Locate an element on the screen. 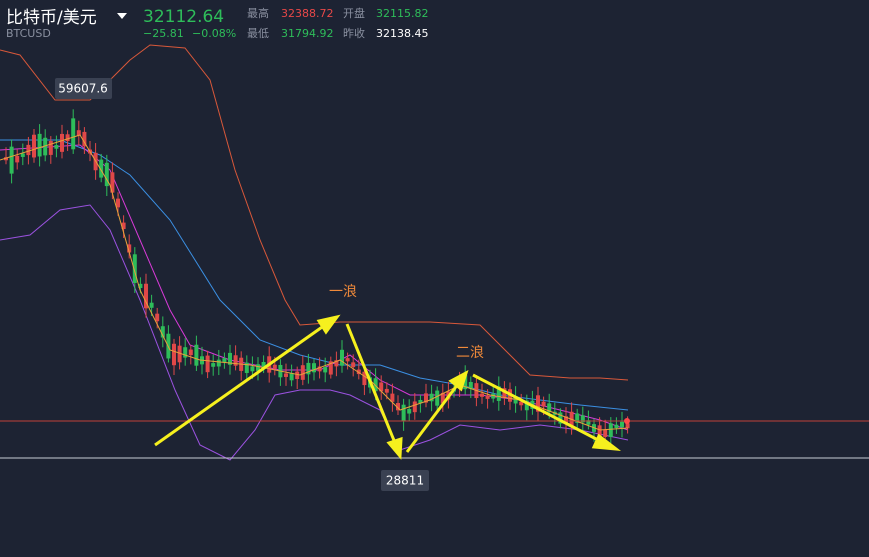 The image size is (869, 557). label-box is located at coordinates (83, 88).